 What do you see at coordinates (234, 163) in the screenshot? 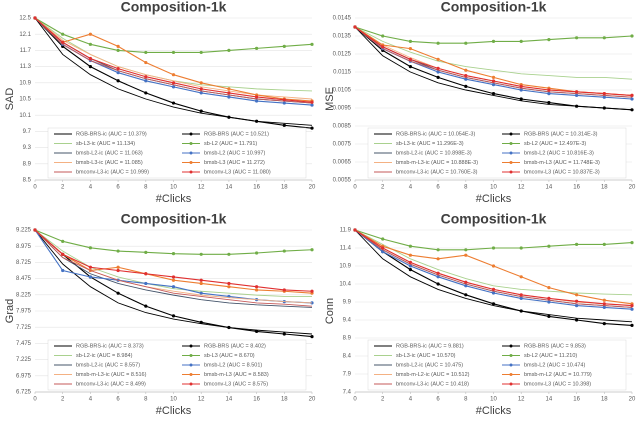
I see `legend-label: bmsb-L3 (AUC = 11.272)` at bounding box center [234, 163].